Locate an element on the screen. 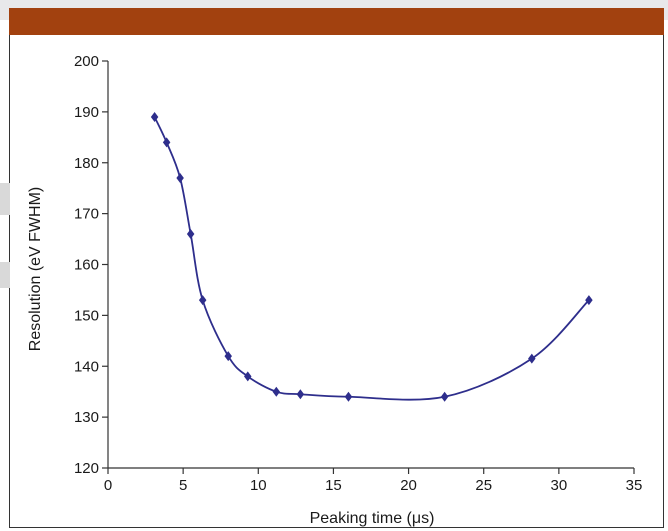  y-tick-label: 150 is located at coordinates (86, 315).